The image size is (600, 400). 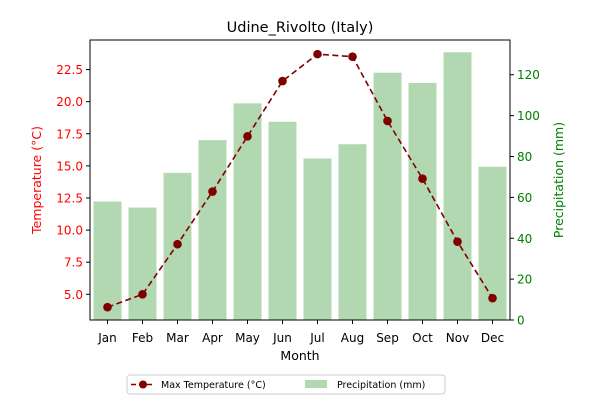 What do you see at coordinates (142, 263) in the screenshot?
I see `precipitation-bar-feb` at bounding box center [142, 263].